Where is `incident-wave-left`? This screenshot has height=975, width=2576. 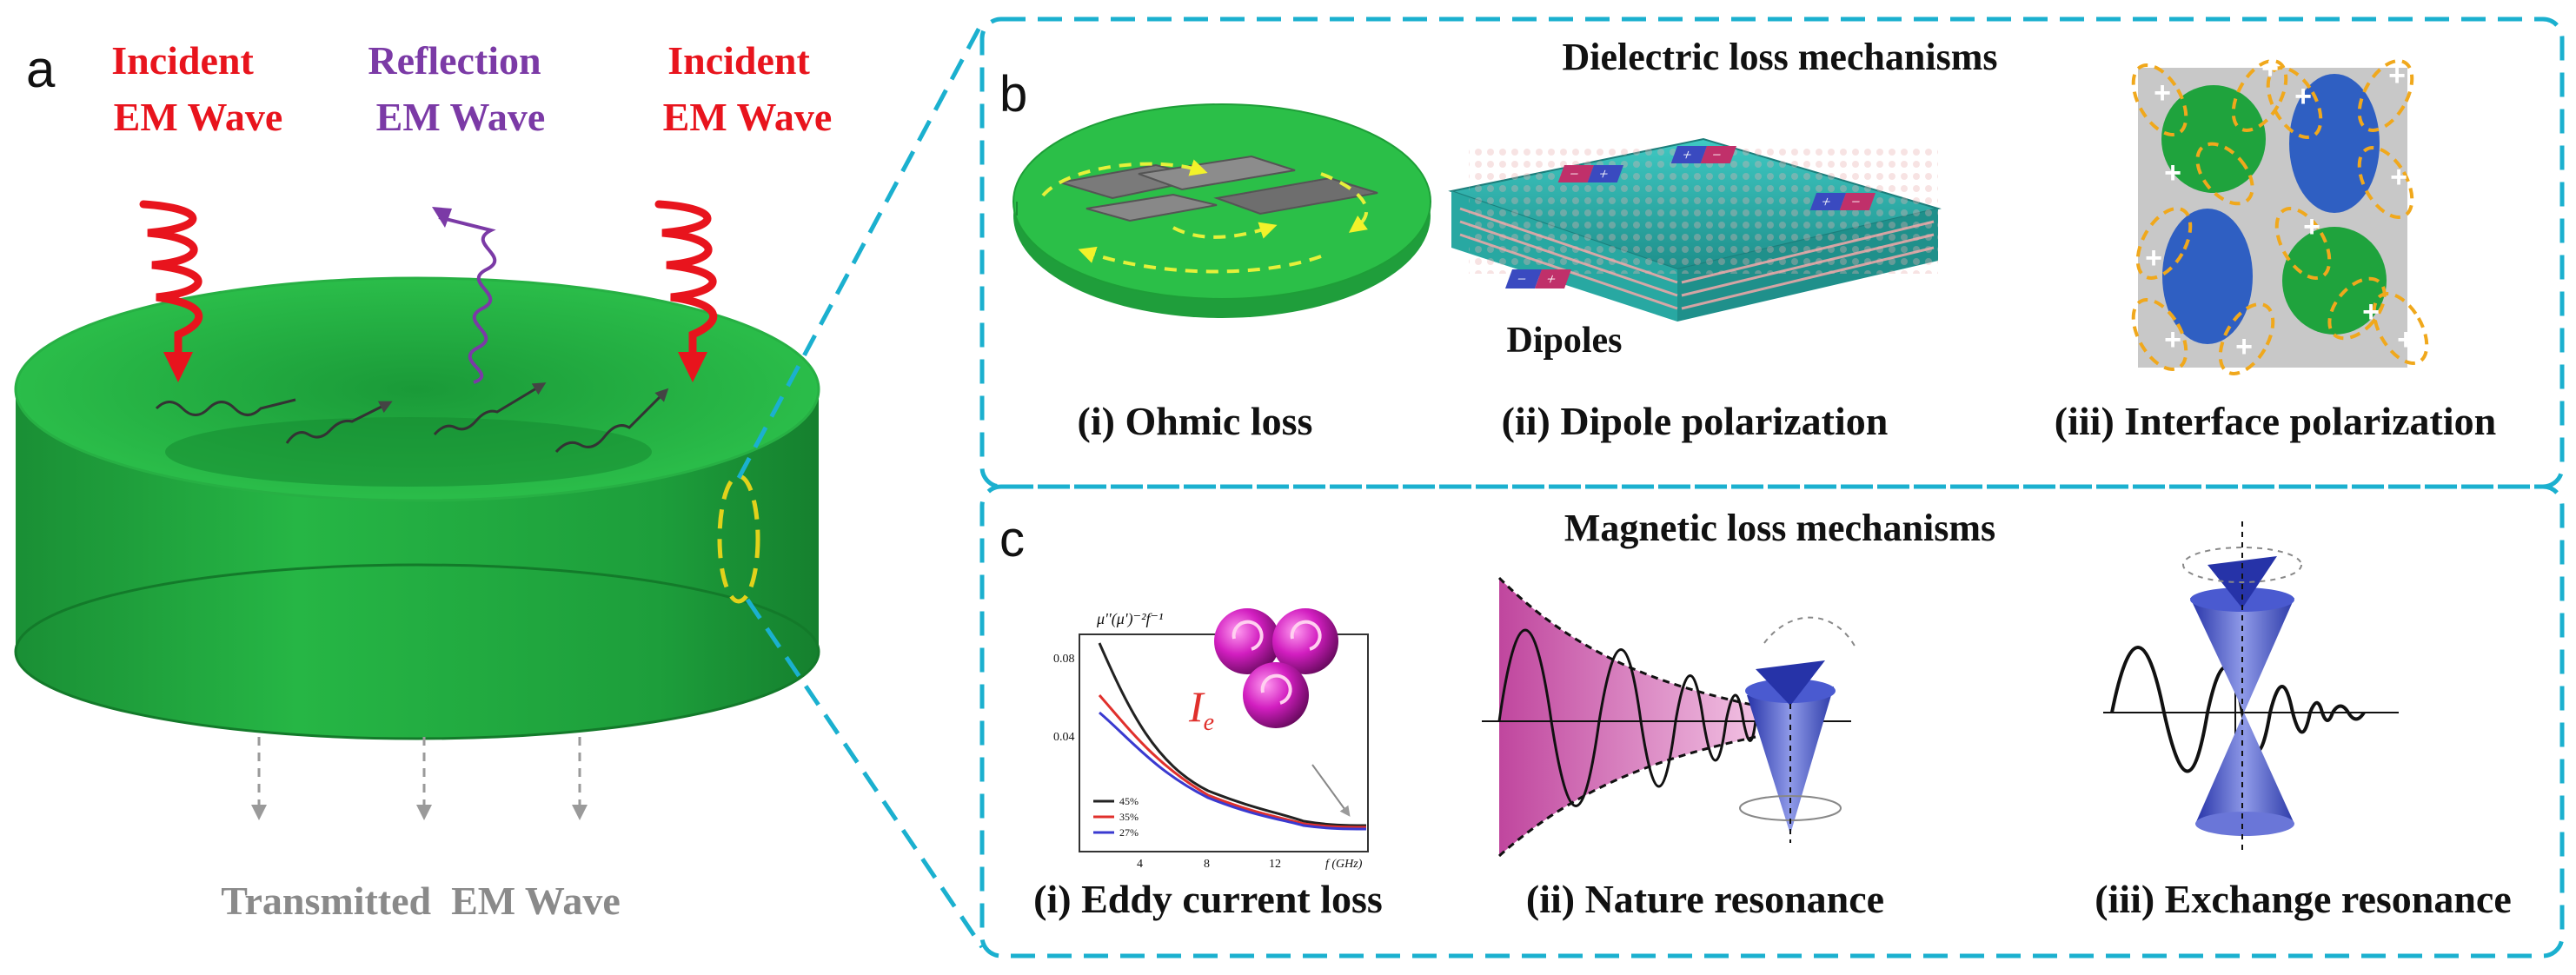 incident-wave-left is located at coordinates (171, 291).